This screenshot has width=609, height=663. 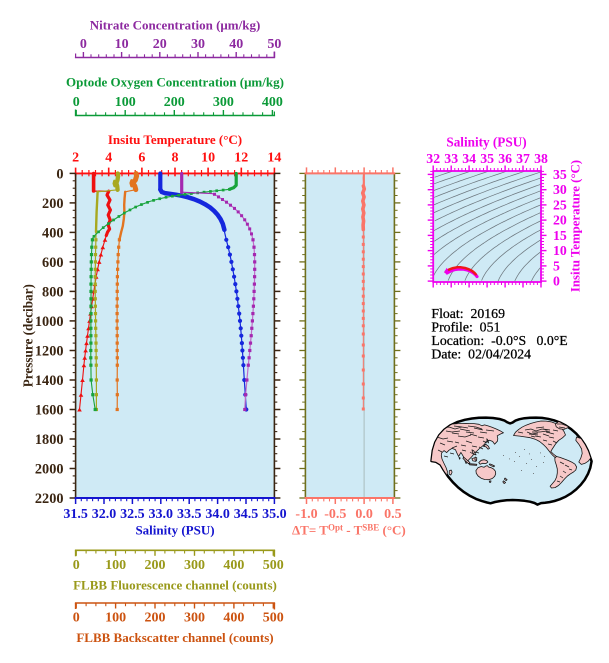 What do you see at coordinates (141, 157) in the screenshot?
I see `svg-text: 6` at bounding box center [141, 157].